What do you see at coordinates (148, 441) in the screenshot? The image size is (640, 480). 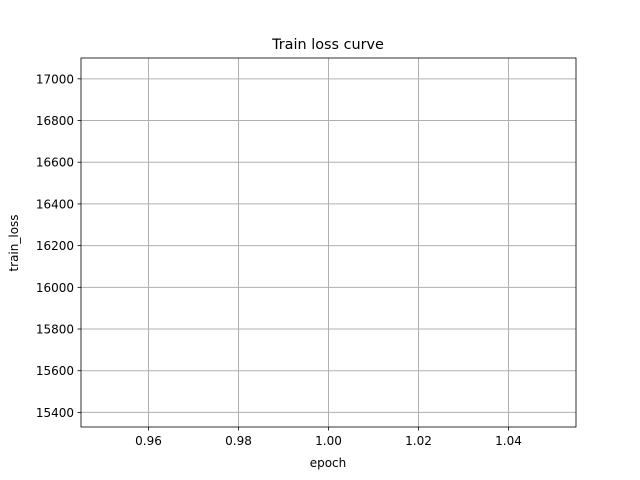 I see `x-tick-label: 0.96` at bounding box center [148, 441].